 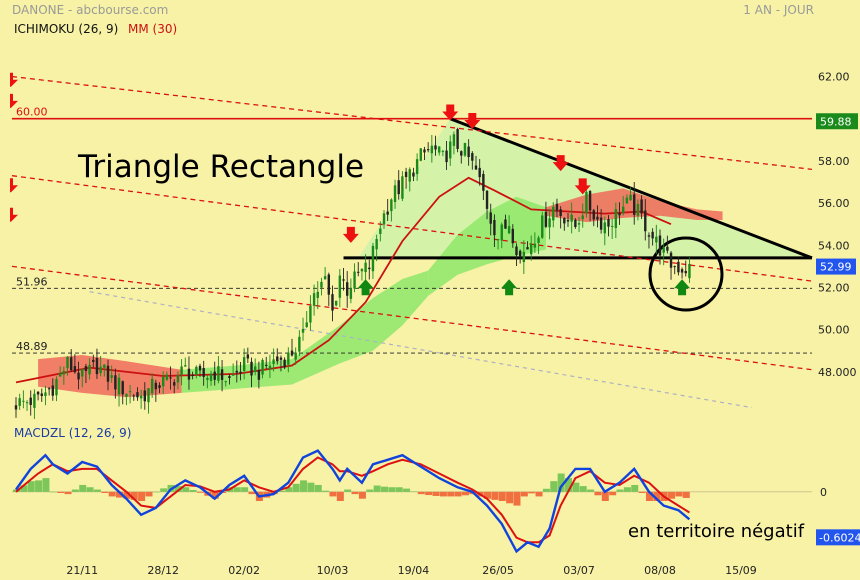 What do you see at coordinates (834, 287) in the screenshot?
I see `y-tick-label: 52.00` at bounding box center [834, 287].